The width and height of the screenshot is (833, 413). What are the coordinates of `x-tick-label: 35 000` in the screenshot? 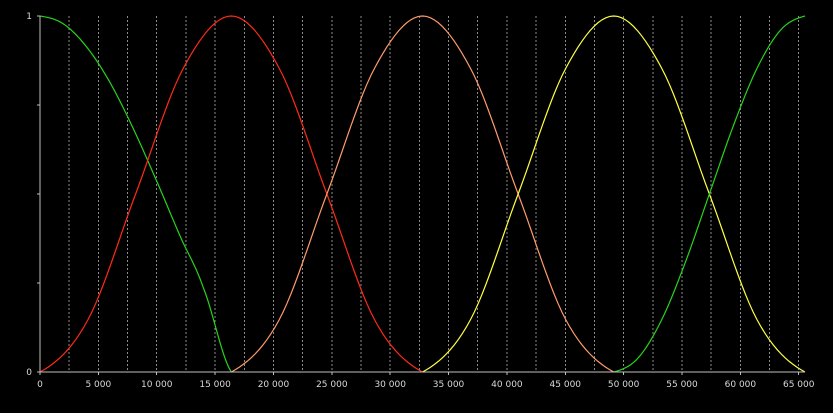 It's located at (449, 385).